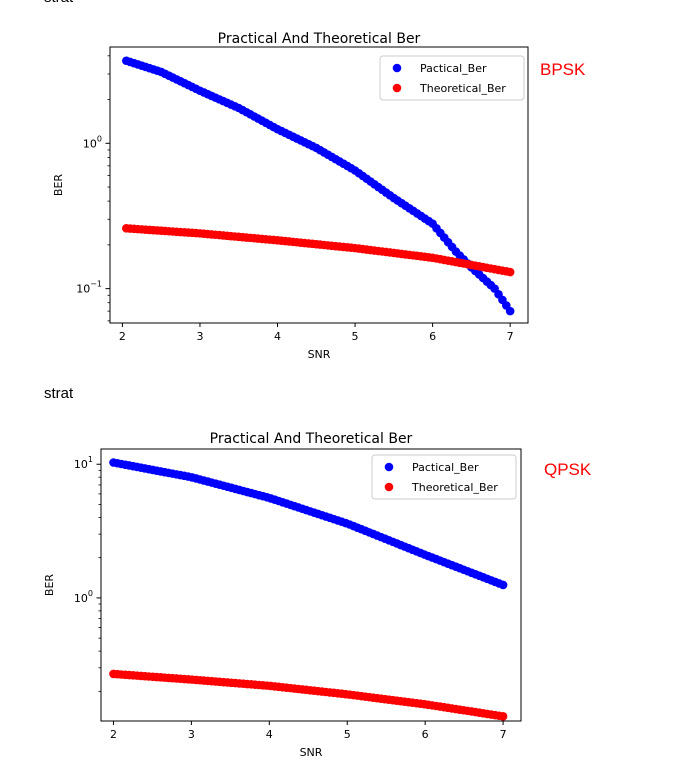 The width and height of the screenshot is (687, 776). What do you see at coordinates (89, 288) in the screenshot?
I see `y-tick-label: 10⁻¹` at bounding box center [89, 288].